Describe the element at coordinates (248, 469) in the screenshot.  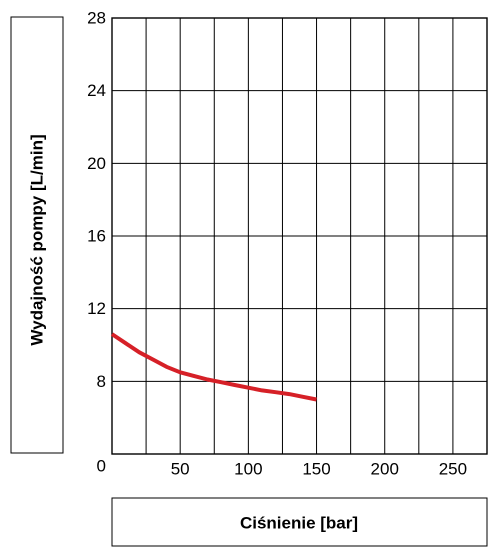
I see `x-tick-label: 100` at that location.